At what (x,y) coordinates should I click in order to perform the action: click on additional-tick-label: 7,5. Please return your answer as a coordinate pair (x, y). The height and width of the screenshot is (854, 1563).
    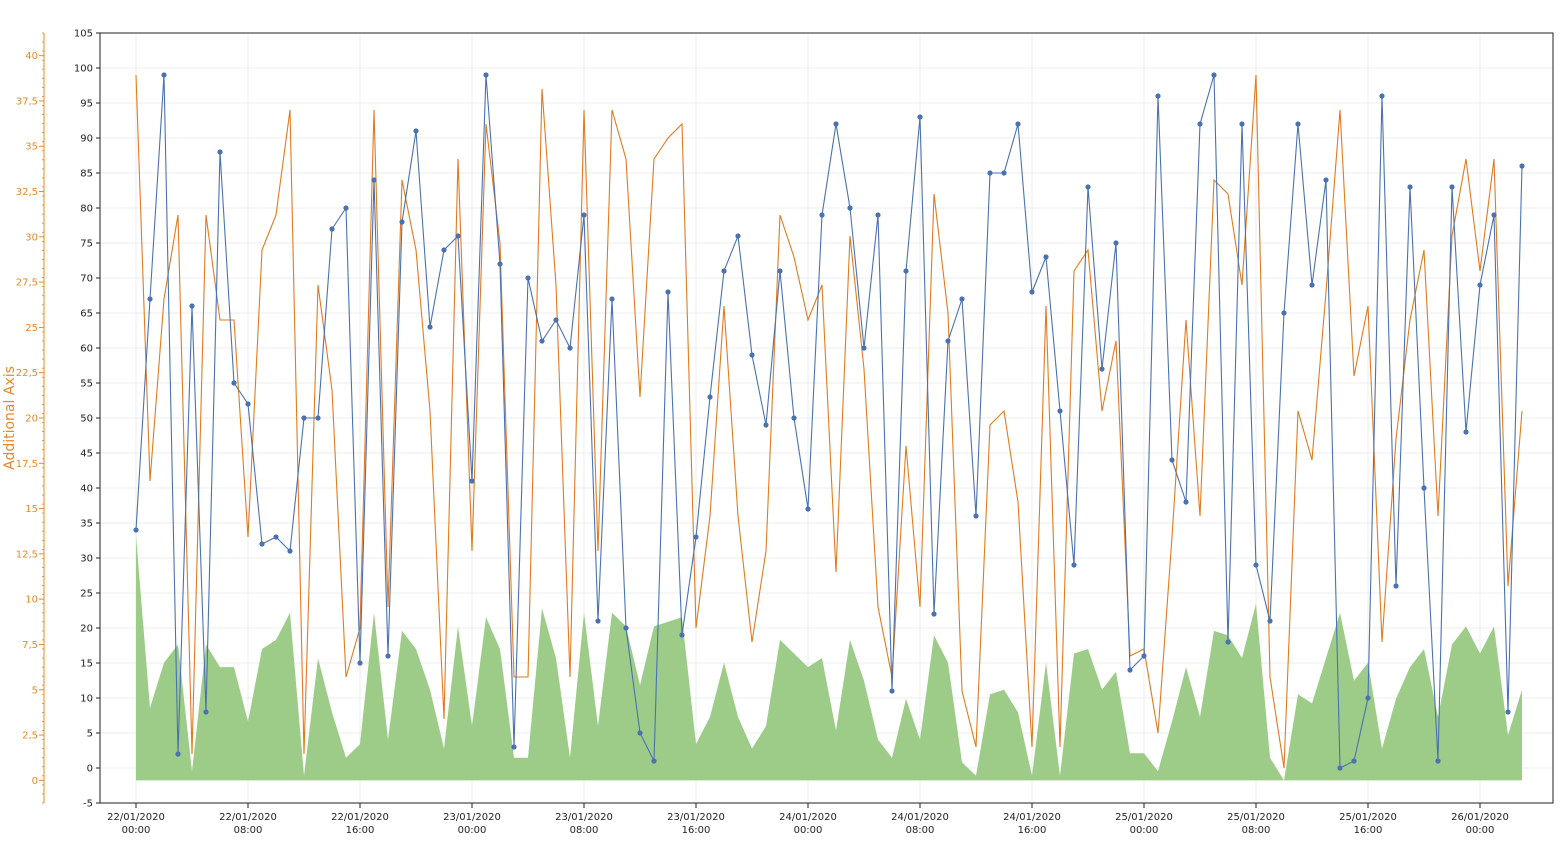
    Looking at the image, I should click on (30, 645).